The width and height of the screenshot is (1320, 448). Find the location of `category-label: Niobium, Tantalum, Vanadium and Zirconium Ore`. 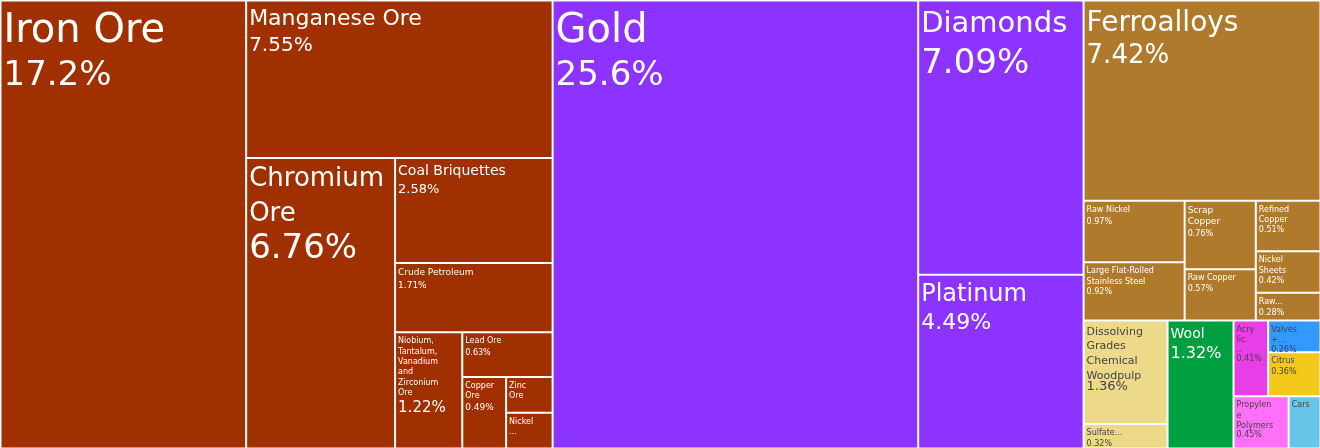

category-label: Niobium, Tantalum, Vanadium and Zirconium Ore is located at coordinates (418, 367).